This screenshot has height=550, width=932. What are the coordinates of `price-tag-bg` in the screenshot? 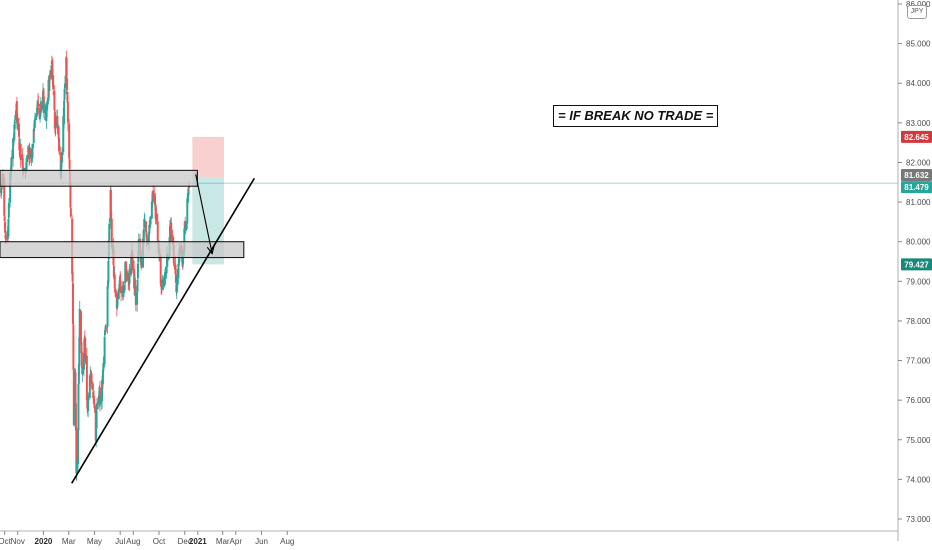 It's located at (916, 175).